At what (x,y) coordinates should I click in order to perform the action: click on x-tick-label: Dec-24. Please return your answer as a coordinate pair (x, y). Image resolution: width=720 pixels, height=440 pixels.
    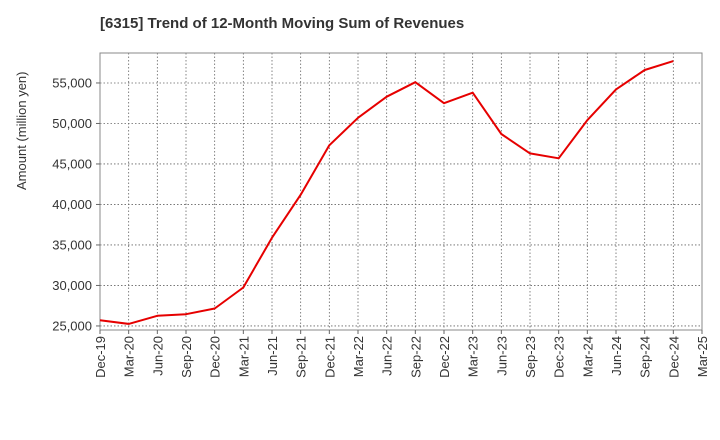
    Looking at the image, I should click on (673, 357).